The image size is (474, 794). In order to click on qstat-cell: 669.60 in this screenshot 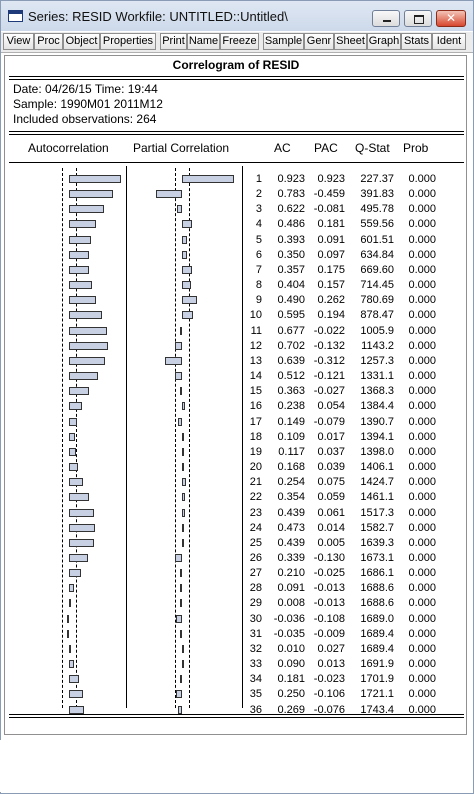, I will do `click(377, 269)`.